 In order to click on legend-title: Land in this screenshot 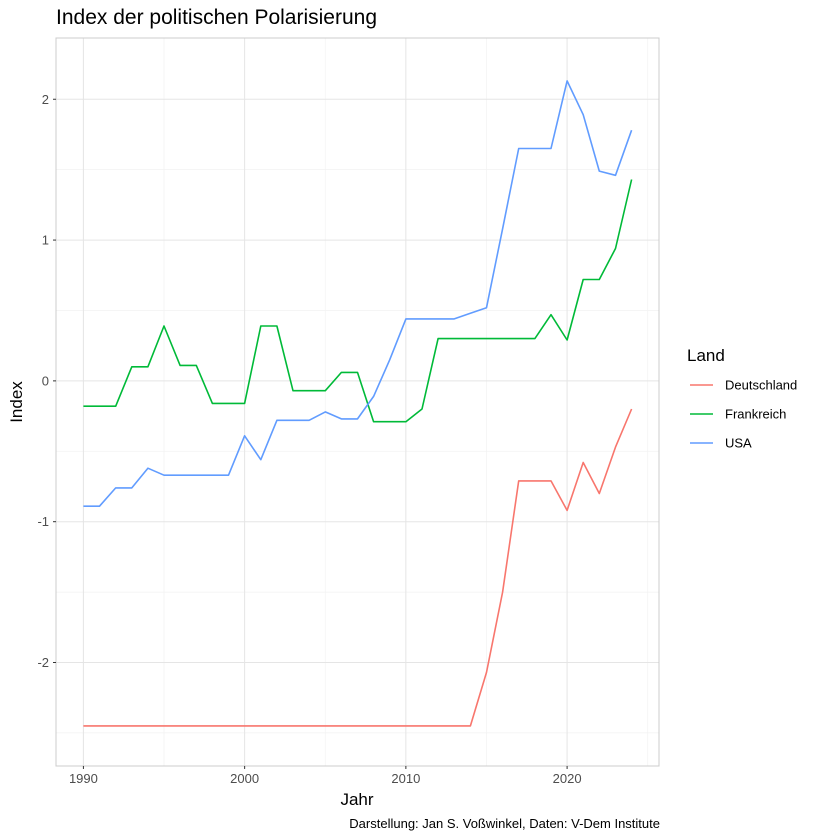, I will do `click(706, 355)`.